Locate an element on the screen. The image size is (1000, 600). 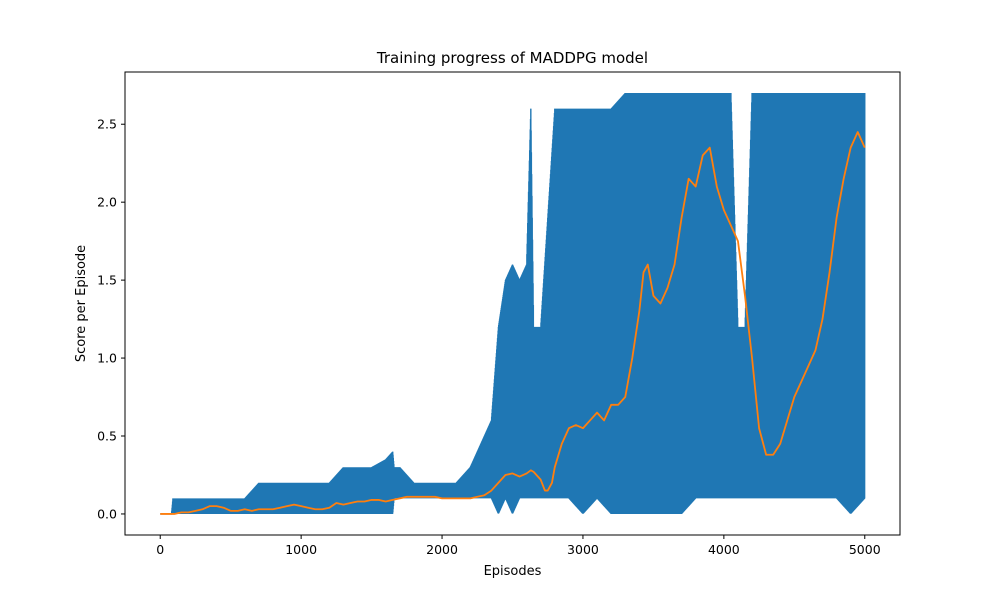
x-axis-label: Episodes is located at coordinates (513, 571).